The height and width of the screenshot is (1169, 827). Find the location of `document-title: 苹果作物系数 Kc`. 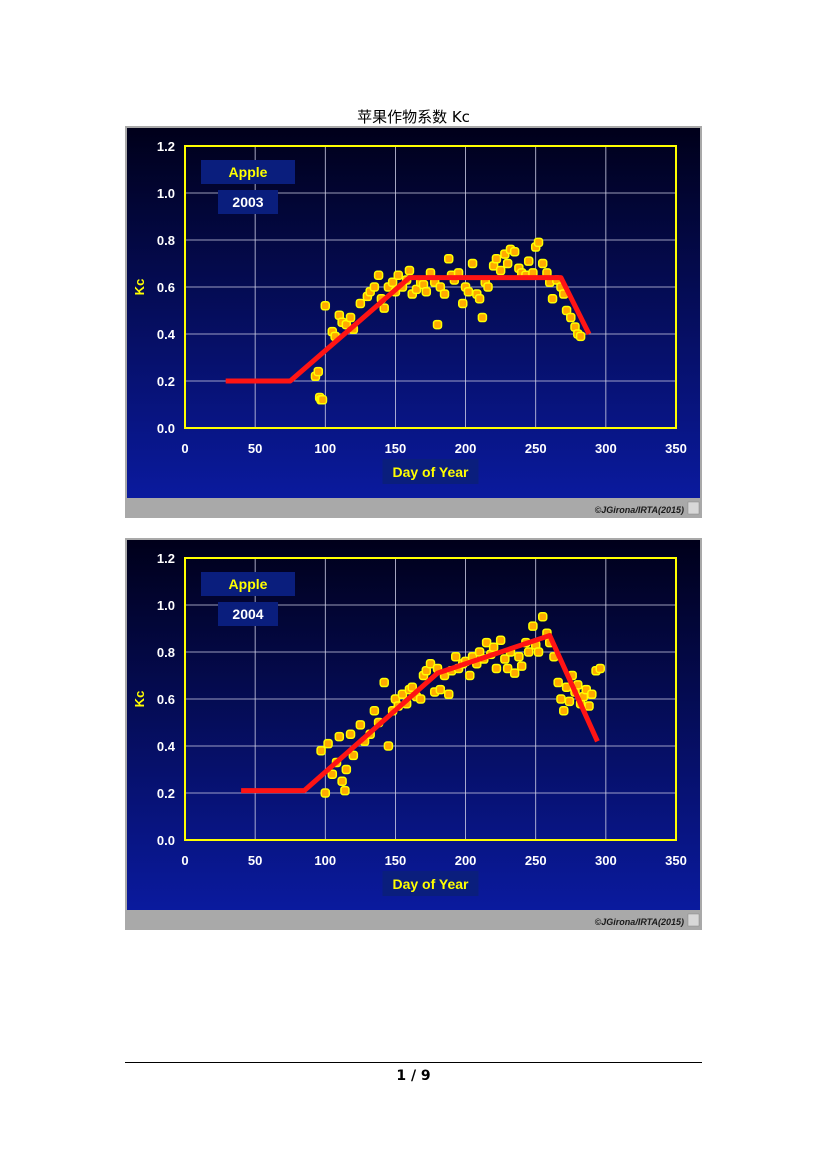

document-title: 苹果作物系数 Kc is located at coordinates (413, 117).